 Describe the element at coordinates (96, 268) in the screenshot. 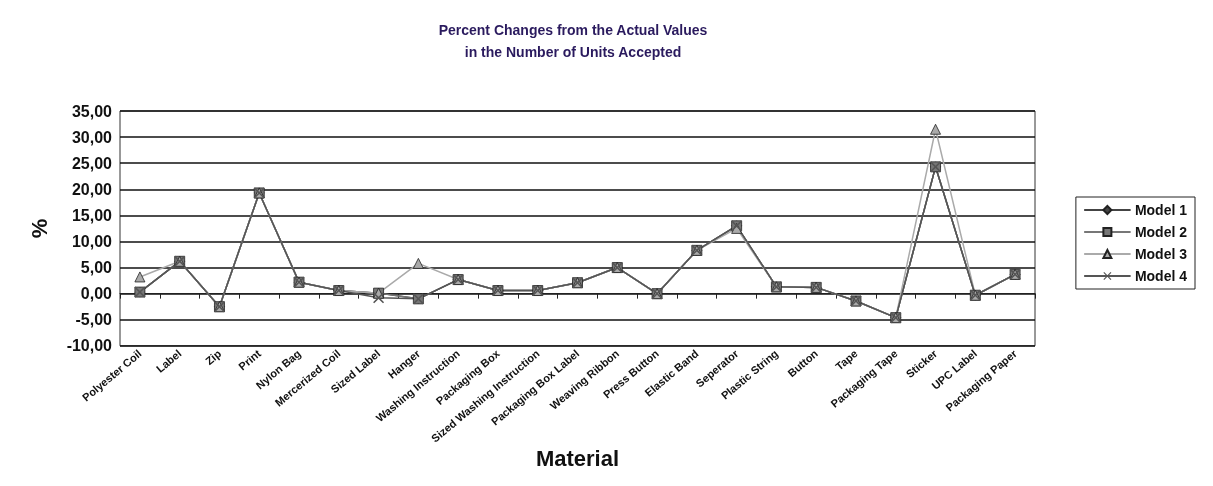

I see `y-tick-label: 5,00` at that location.